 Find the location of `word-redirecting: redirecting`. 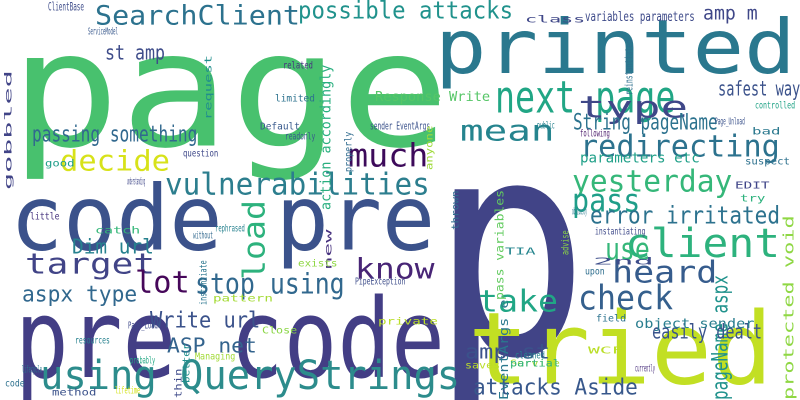

word-redirecting: redirecting is located at coordinates (680, 147).